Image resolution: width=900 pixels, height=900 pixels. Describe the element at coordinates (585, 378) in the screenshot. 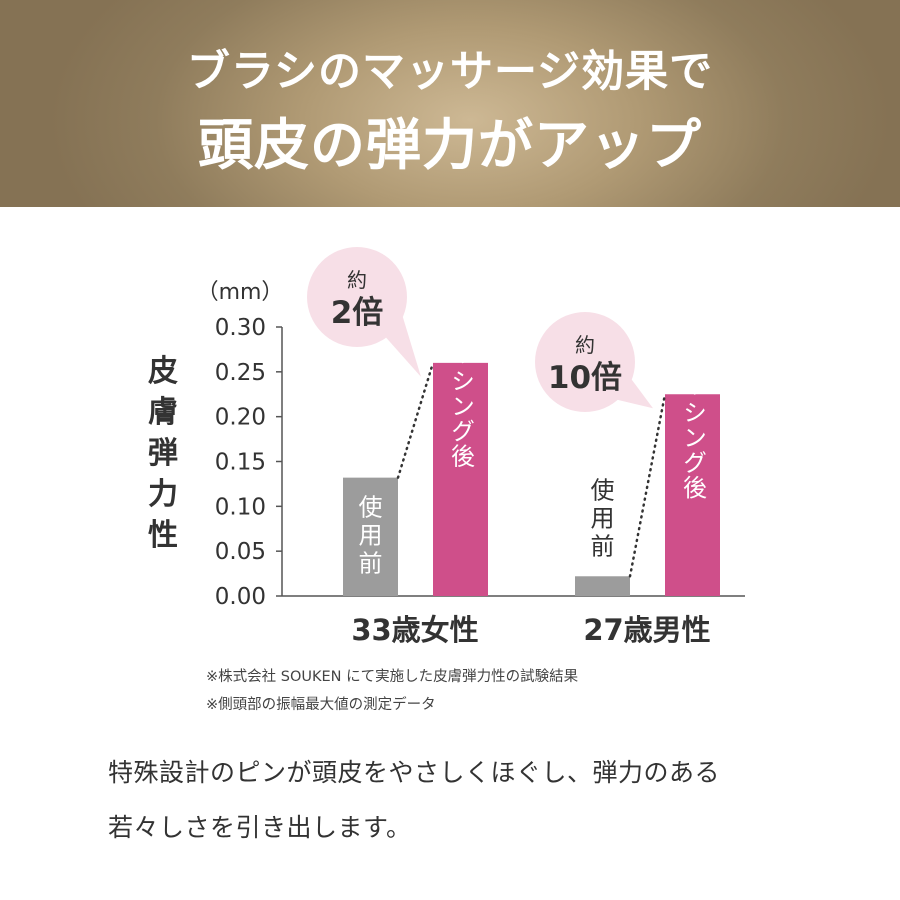

I see `ratio-bubble-value: 10倍` at that location.